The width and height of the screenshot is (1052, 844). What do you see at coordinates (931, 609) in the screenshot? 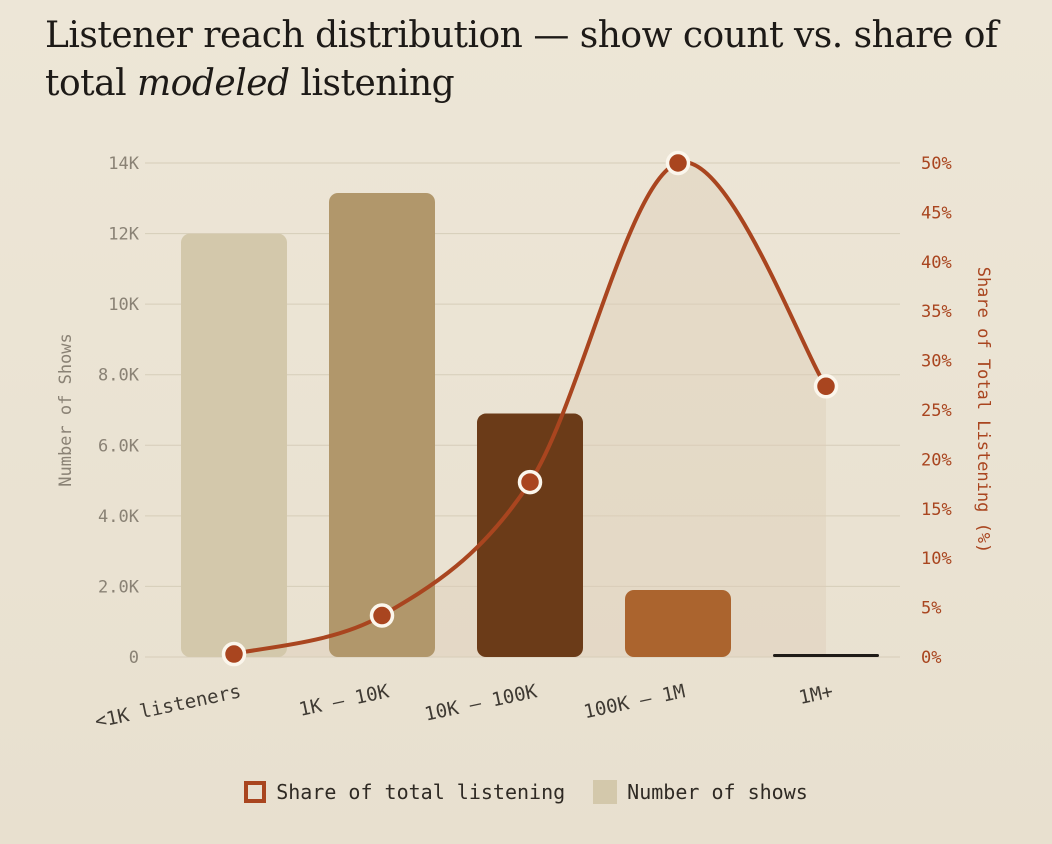
I see `y-right-tick-label: 5%` at bounding box center [931, 609].